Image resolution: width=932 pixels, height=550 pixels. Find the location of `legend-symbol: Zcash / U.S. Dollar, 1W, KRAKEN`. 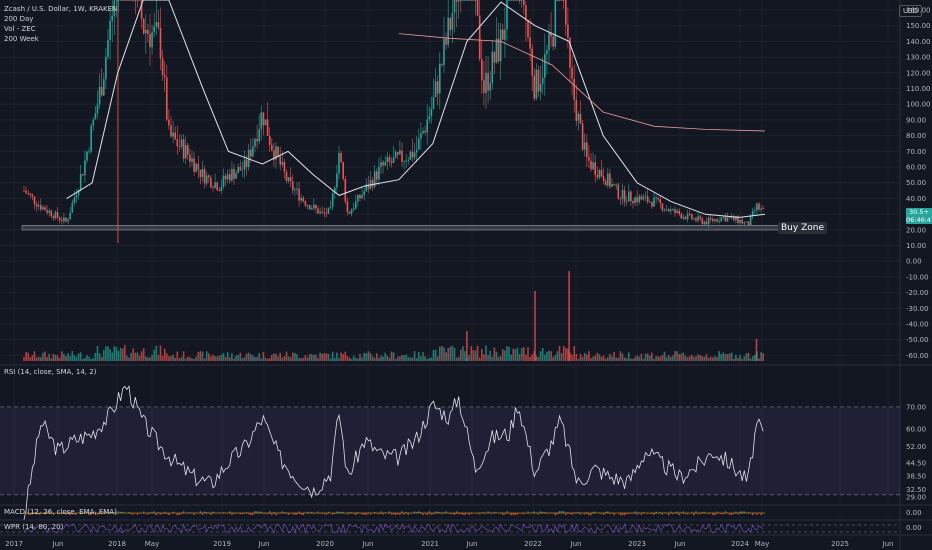

legend-symbol: Zcash / U.S. Dollar, 1W, KRAKEN is located at coordinates (61, 9).